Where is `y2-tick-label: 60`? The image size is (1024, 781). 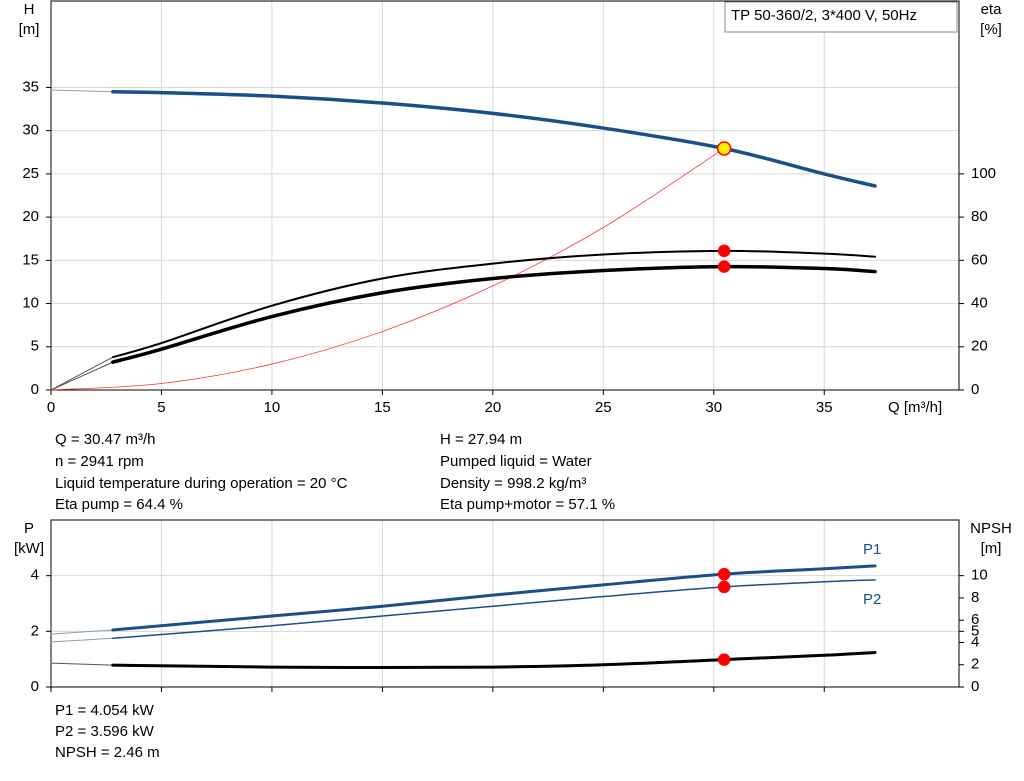 y2-tick-label: 60 is located at coordinates (979, 259).